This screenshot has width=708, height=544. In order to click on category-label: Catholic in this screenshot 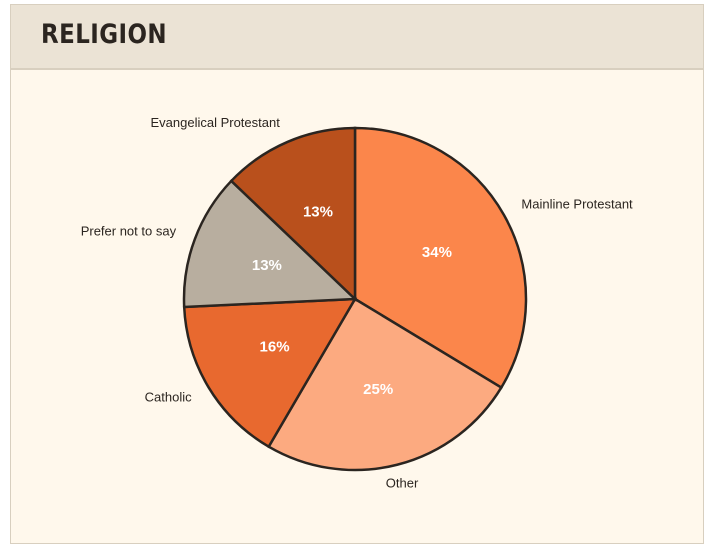, I will do `click(168, 396)`.